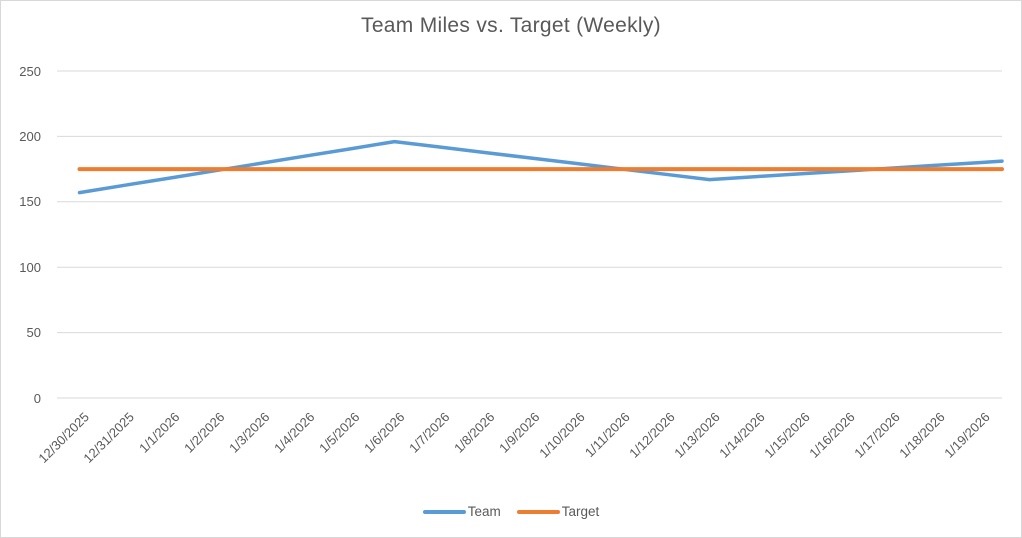  Describe the element at coordinates (444, 511) in the screenshot. I see `team-line-swatch` at that location.